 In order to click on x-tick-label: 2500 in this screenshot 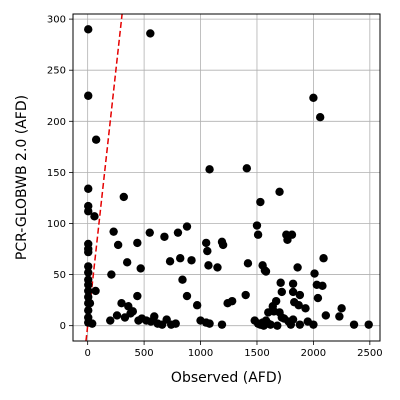, I will do `click(369, 353)`.